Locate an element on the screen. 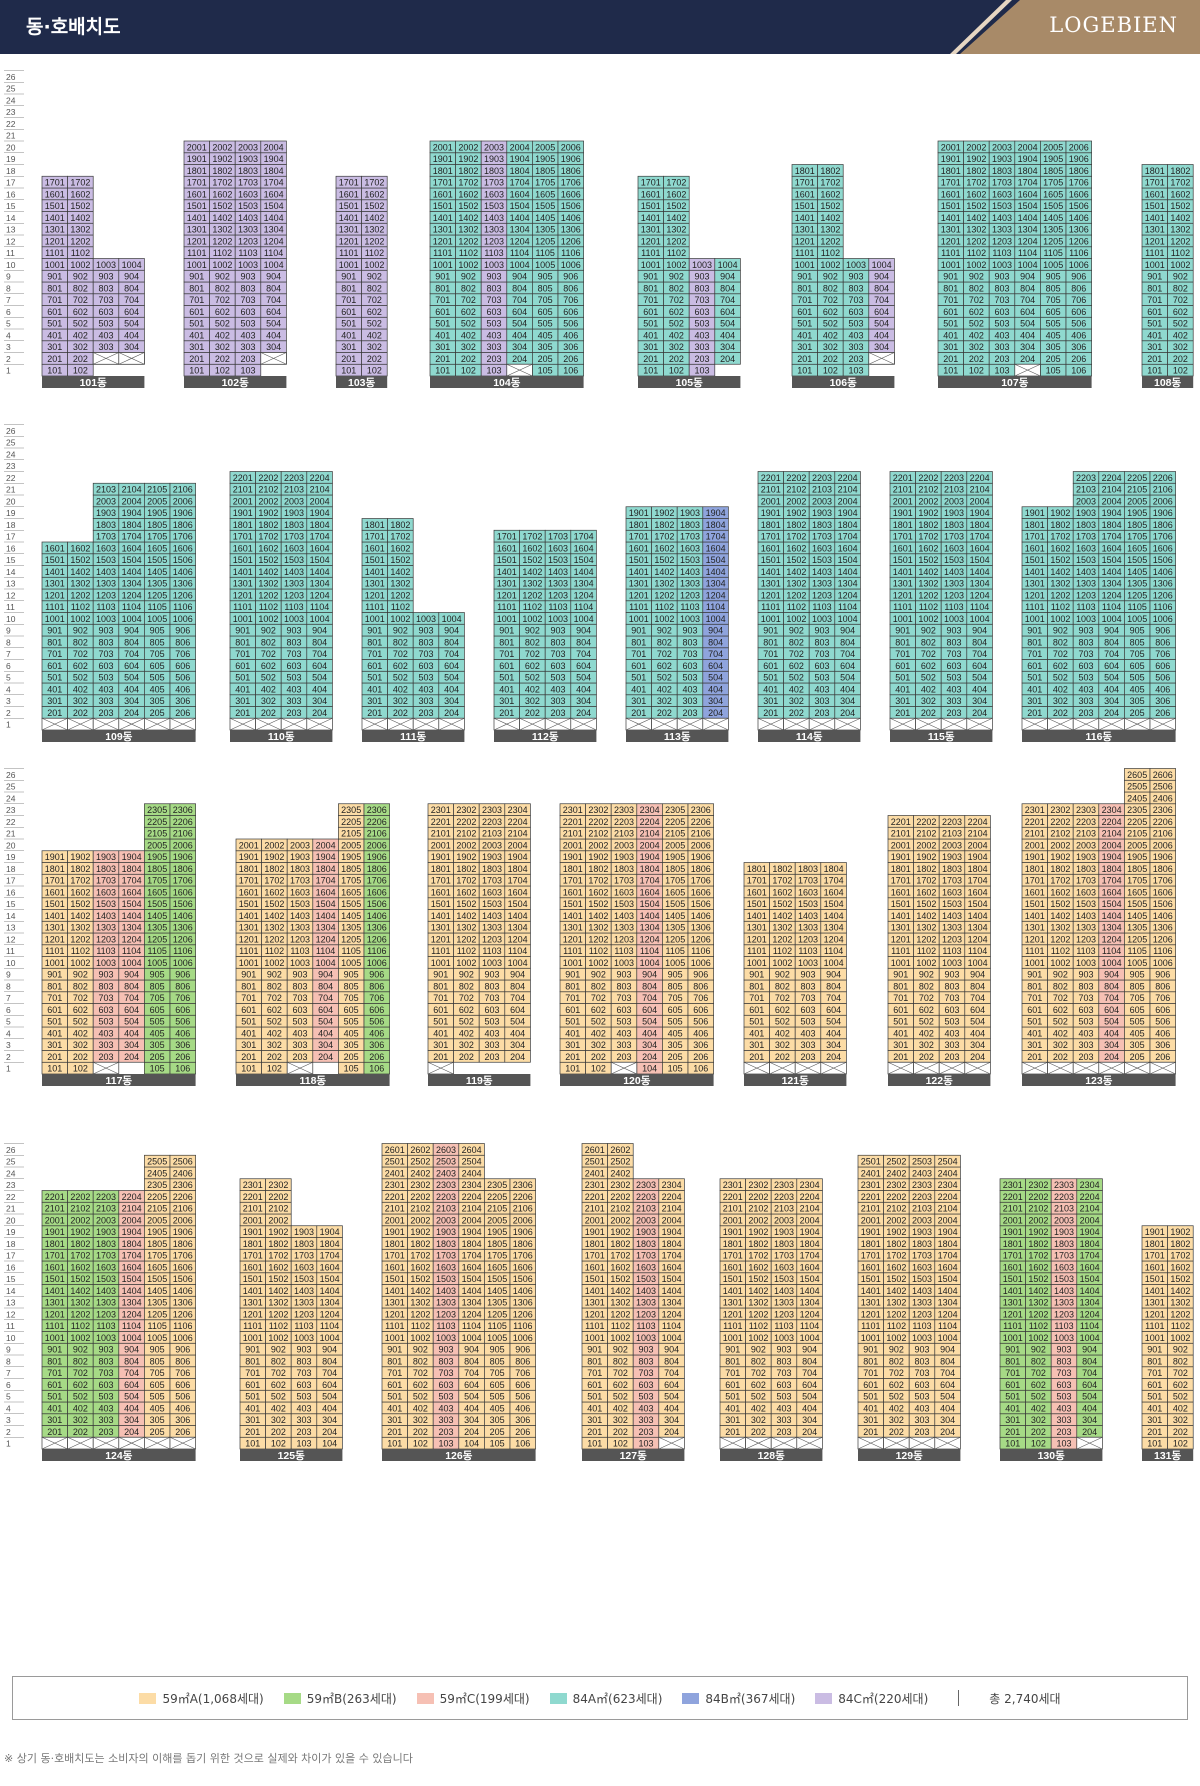  unit-number: 1405 is located at coordinates (1053, 218).